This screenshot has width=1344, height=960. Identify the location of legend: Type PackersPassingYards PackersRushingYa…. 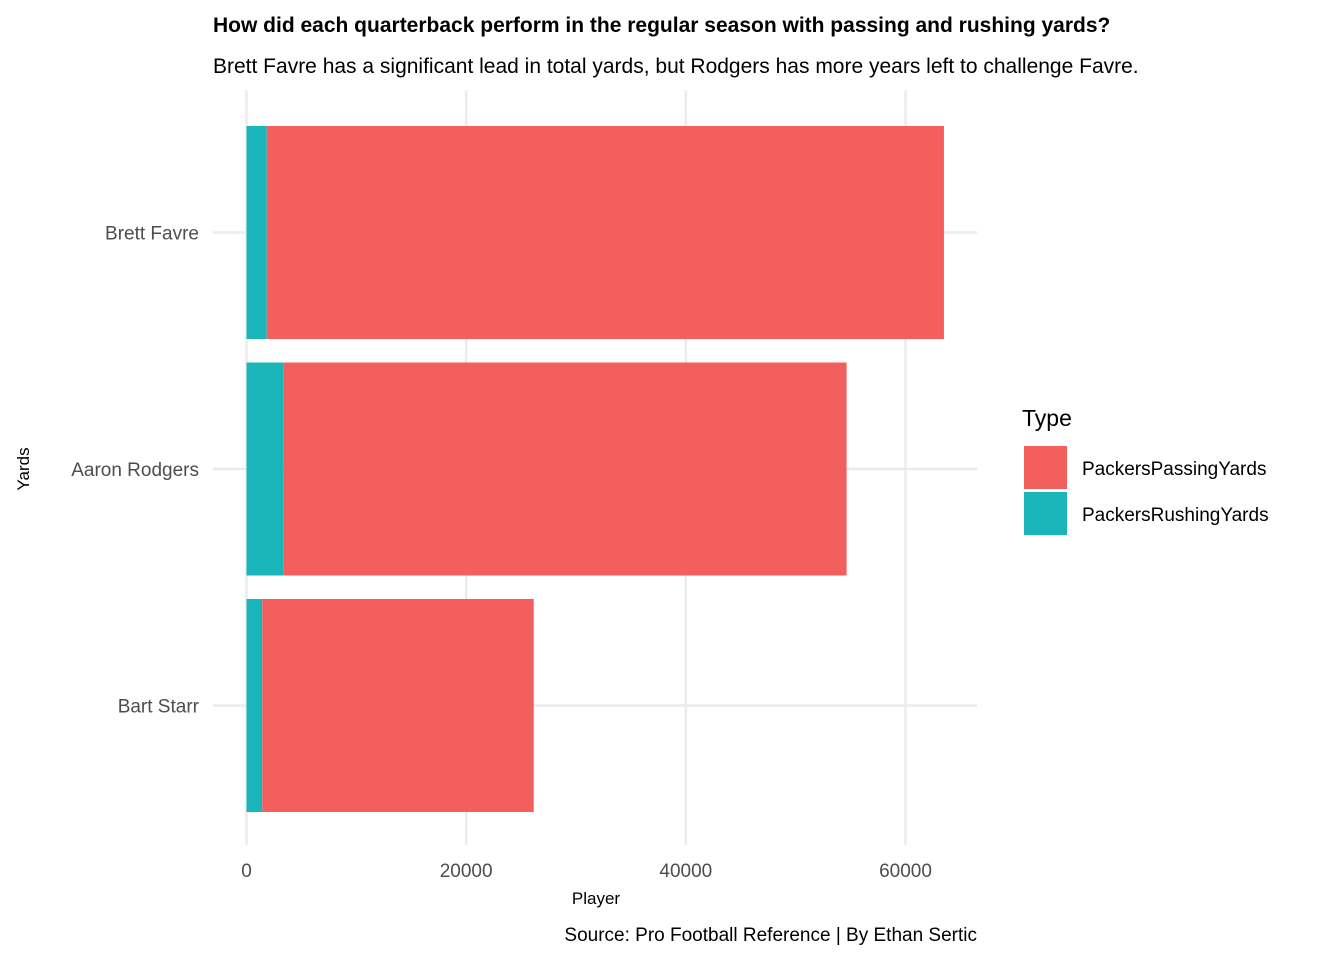
(1145, 470).